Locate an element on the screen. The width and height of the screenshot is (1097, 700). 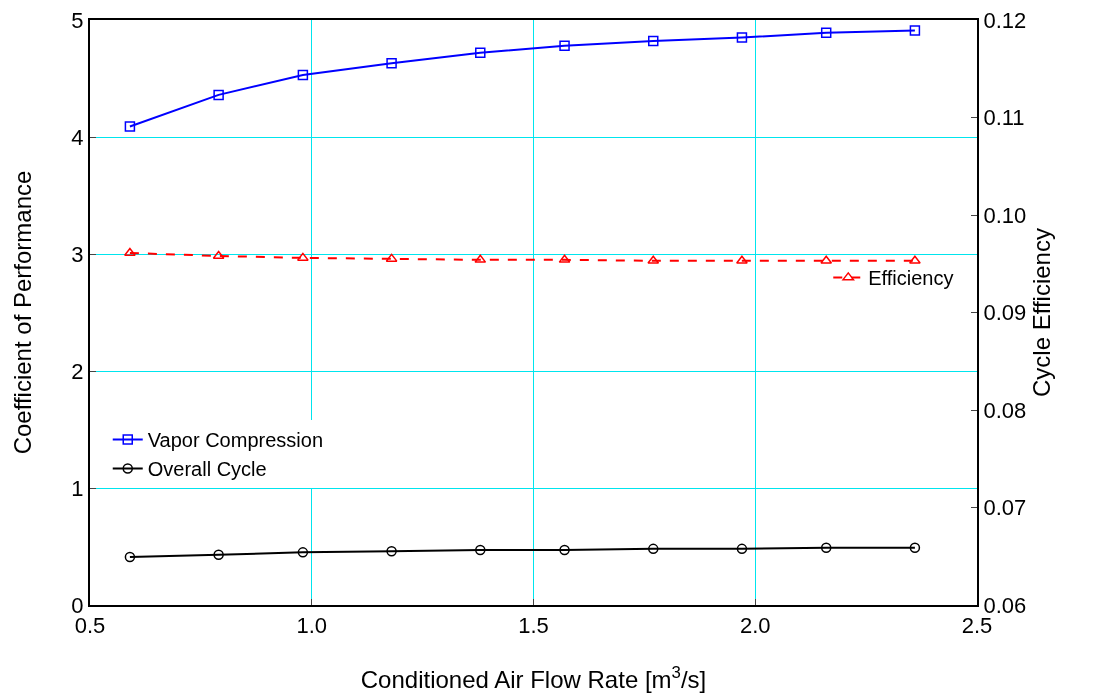
y2-tick-label: 0.09 is located at coordinates (1005, 313).